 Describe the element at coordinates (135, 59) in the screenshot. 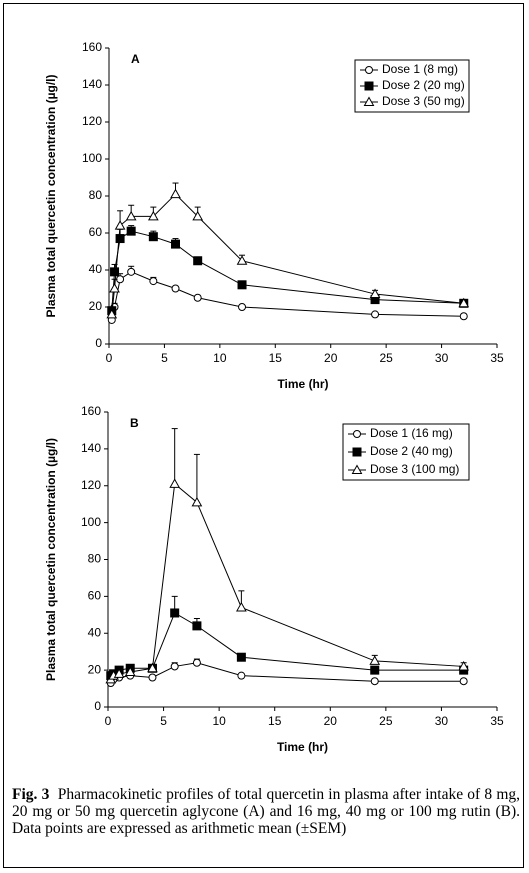

I see `panel-label: A` at that location.